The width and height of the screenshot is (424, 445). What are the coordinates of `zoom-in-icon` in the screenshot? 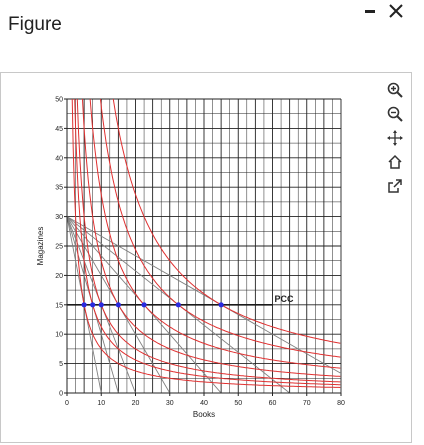 It's located at (395, 90).